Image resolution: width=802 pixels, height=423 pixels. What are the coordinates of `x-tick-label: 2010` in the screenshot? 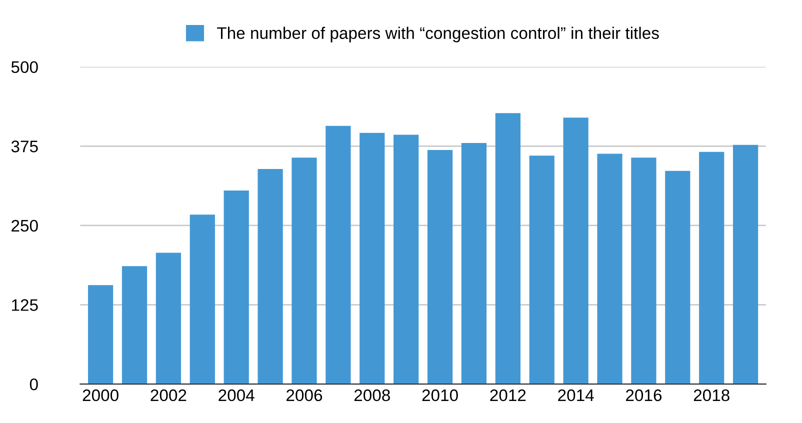 It's located at (440, 395).